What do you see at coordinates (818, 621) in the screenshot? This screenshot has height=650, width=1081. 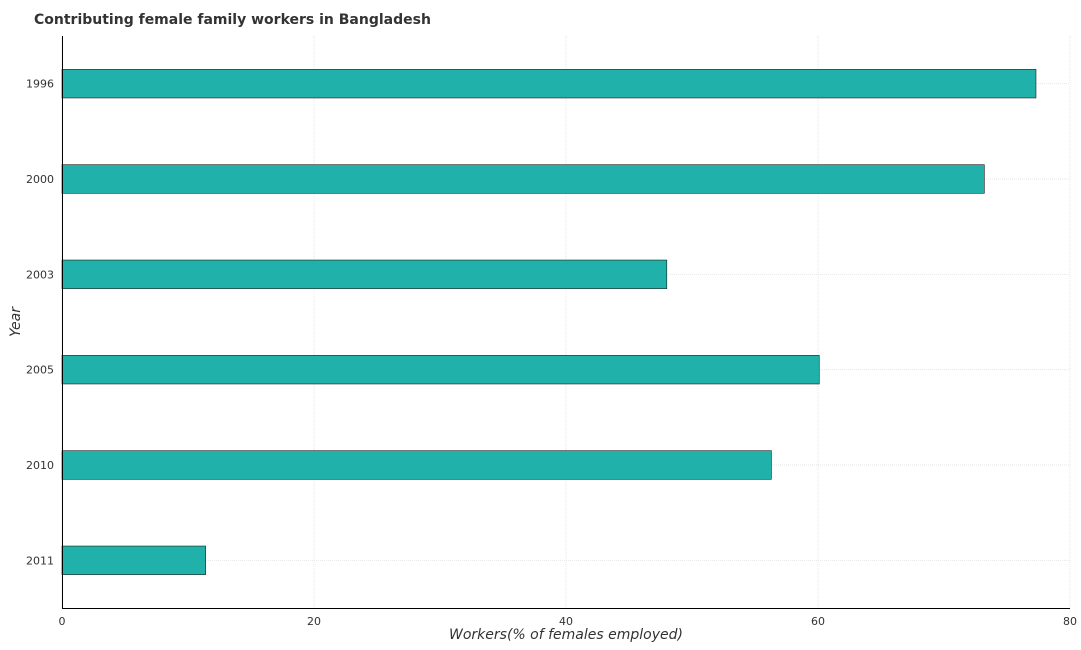 I see `x-tick-label: 60` at bounding box center [818, 621].